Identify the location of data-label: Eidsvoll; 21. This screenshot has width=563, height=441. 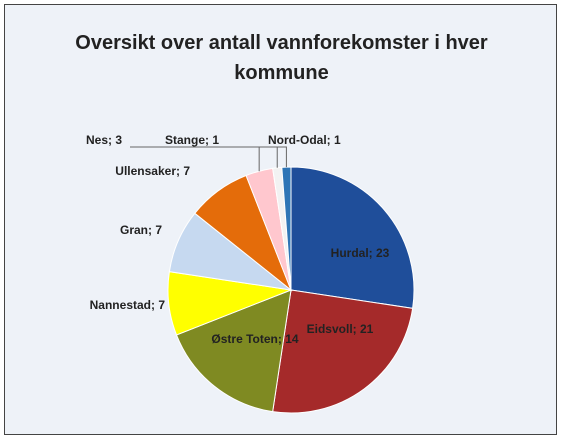
(340, 329).